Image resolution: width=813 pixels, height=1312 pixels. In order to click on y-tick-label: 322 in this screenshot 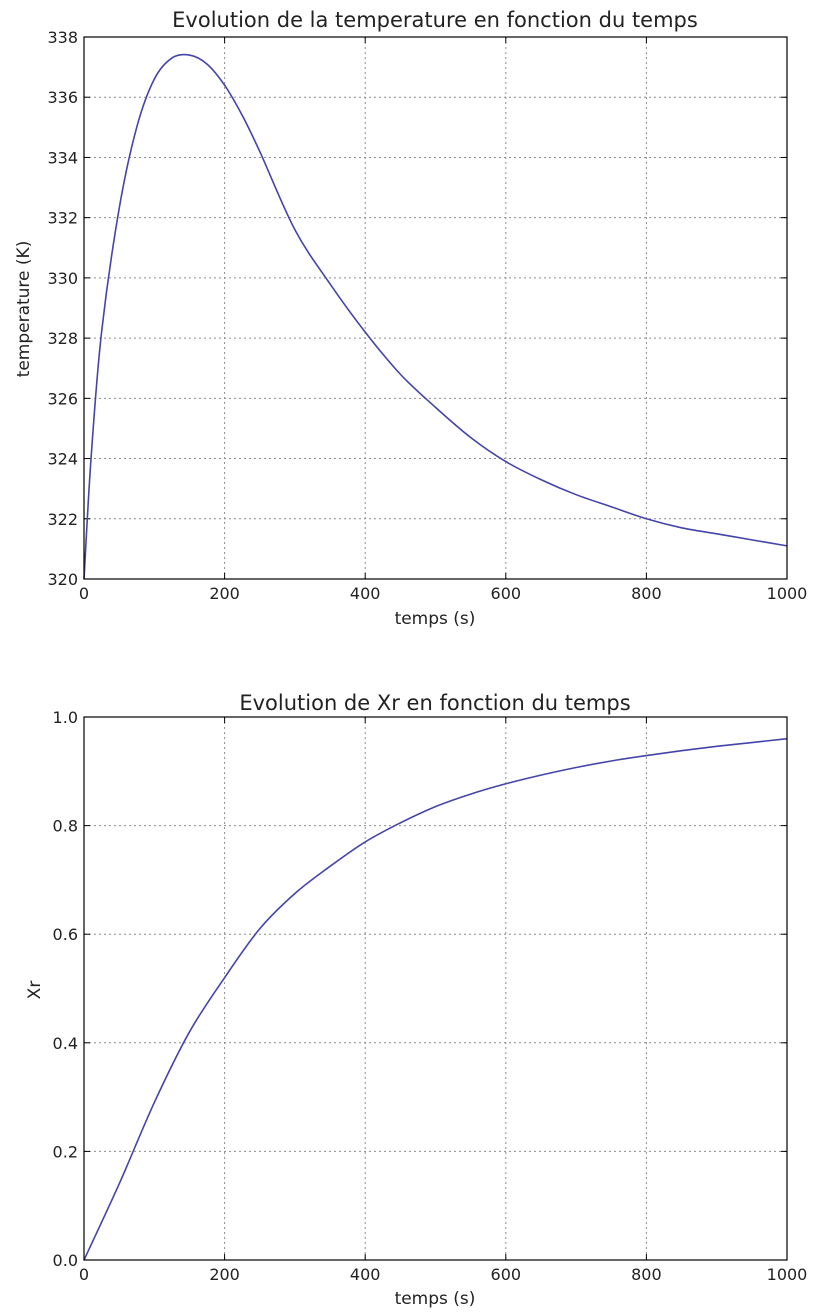, I will do `click(62, 519)`.